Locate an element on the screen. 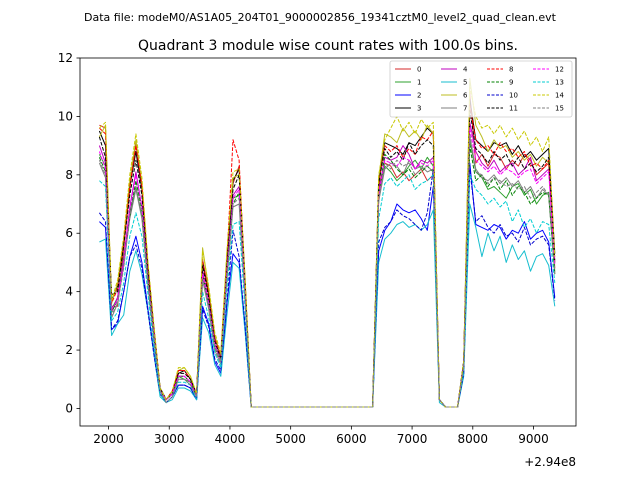 The width and height of the screenshot is (640, 480). legend-label: 1 is located at coordinates (419, 83).